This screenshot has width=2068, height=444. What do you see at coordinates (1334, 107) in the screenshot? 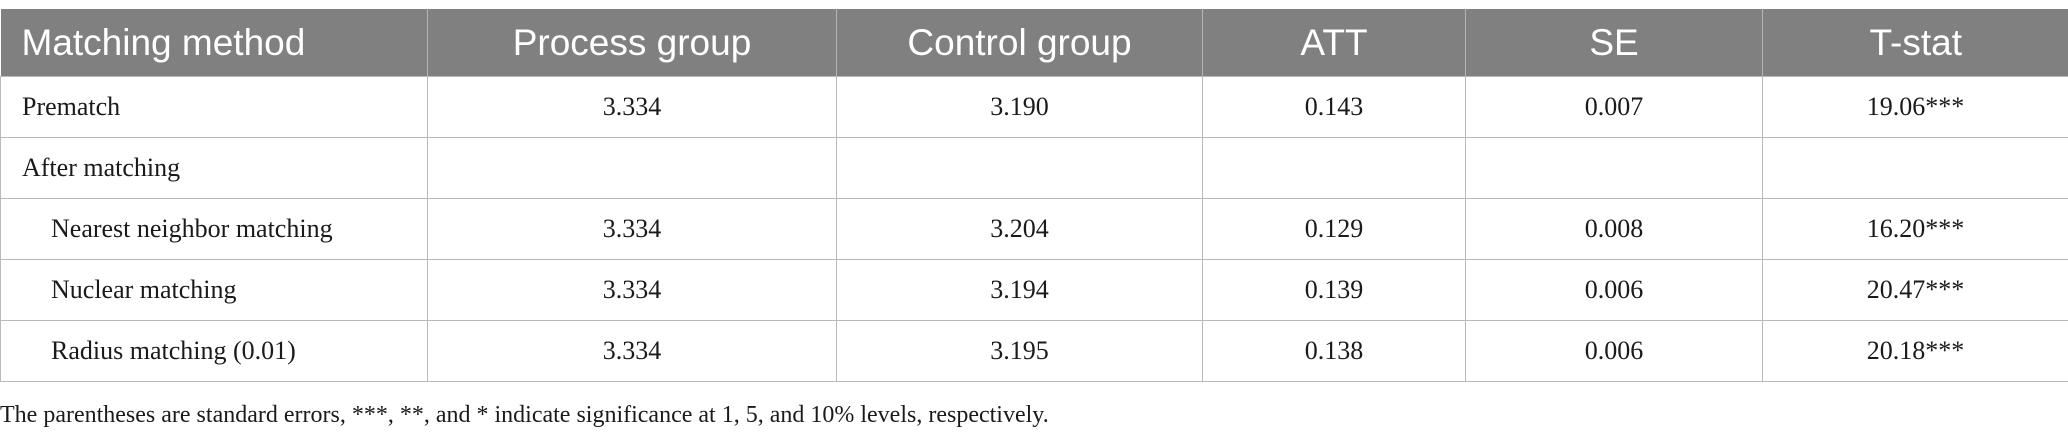
I see `cell-att: 0.143` at bounding box center [1334, 107].